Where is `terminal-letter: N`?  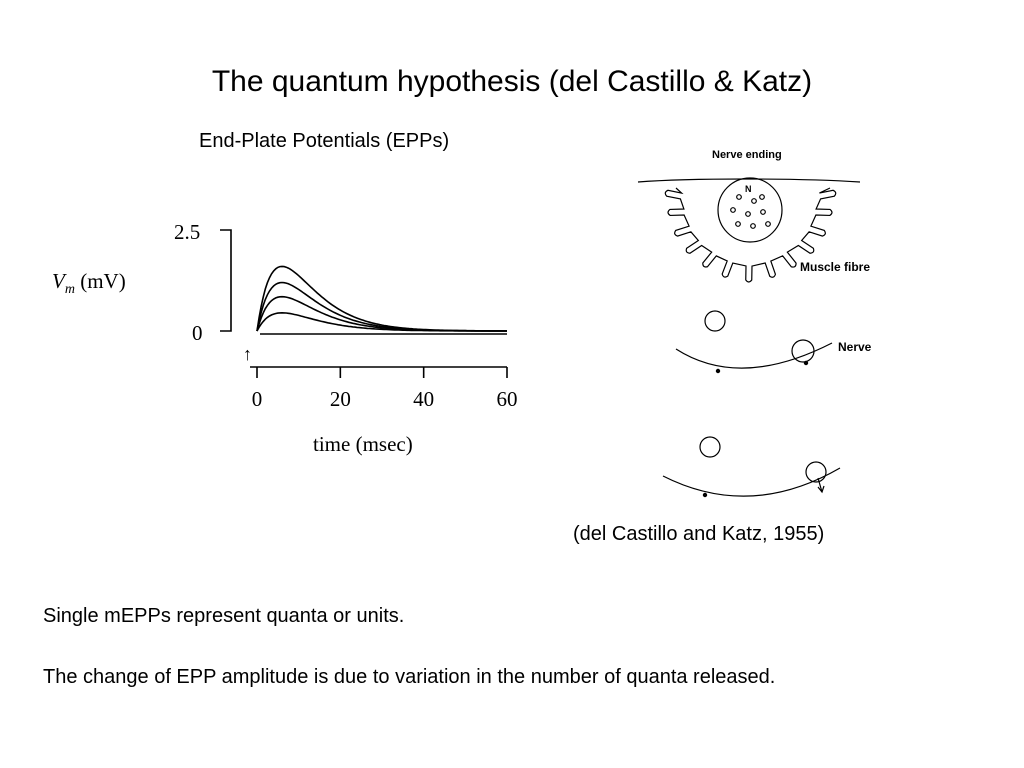
terminal-letter: N is located at coordinates (748, 189).